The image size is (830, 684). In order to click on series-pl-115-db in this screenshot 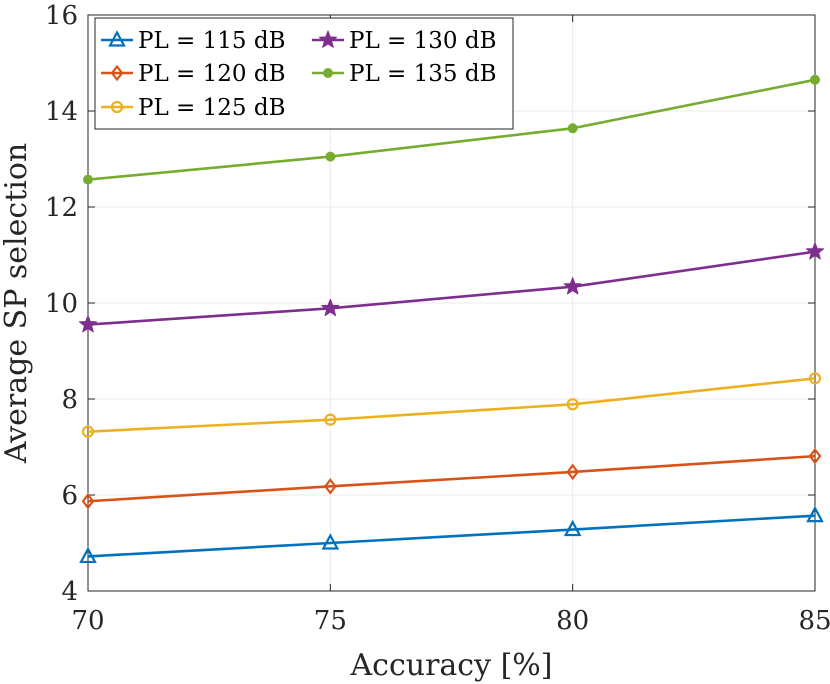, I will do `click(451, 534)`.